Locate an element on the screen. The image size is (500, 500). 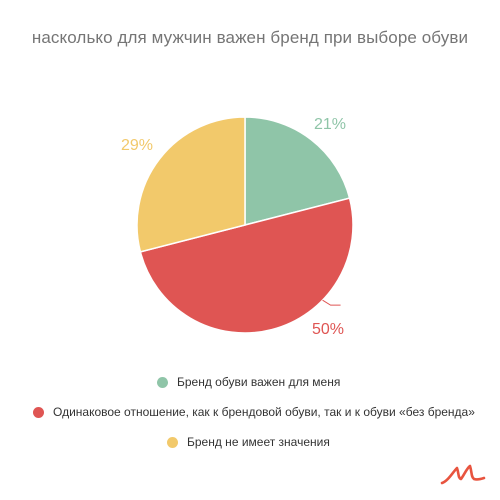
slice-label-2: 29% is located at coordinates (137, 145).